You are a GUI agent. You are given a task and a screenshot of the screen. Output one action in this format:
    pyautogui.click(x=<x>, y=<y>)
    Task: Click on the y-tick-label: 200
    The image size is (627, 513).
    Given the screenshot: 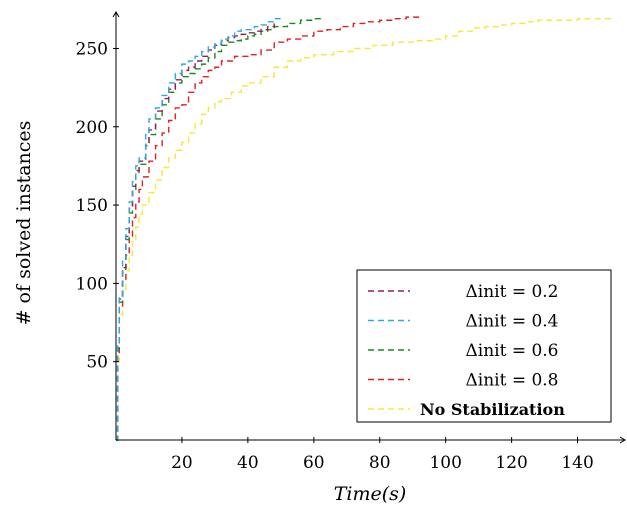 What is the action you would take?
    pyautogui.click(x=92, y=128)
    